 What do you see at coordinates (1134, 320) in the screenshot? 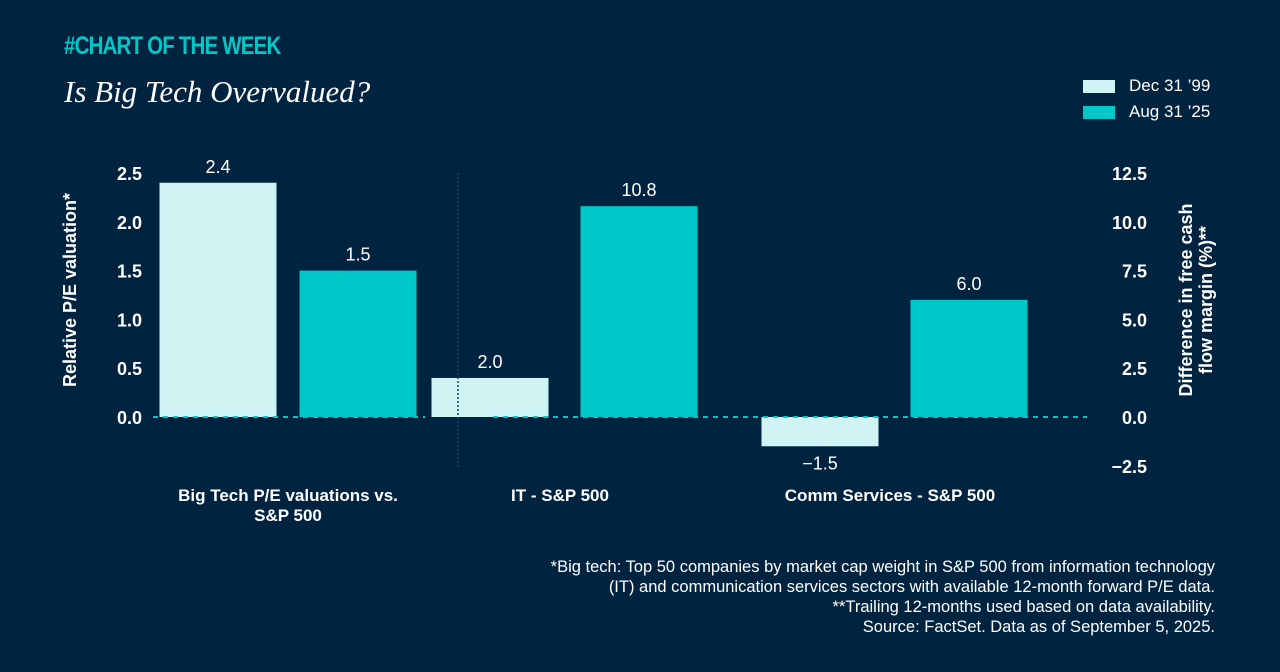
I see `y-tick-label-1-3: 5.0` at bounding box center [1134, 320].